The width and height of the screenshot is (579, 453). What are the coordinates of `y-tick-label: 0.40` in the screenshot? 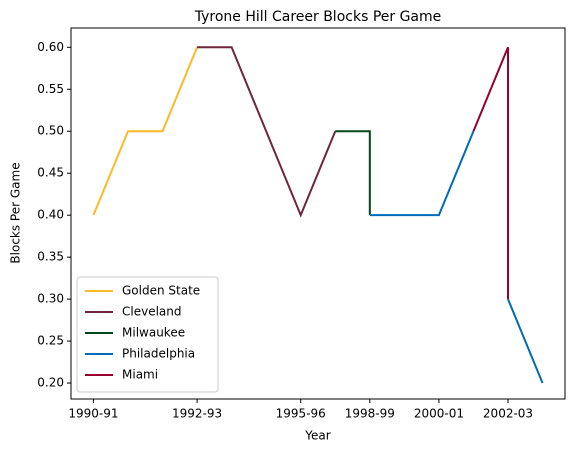 It's located at (50, 215).